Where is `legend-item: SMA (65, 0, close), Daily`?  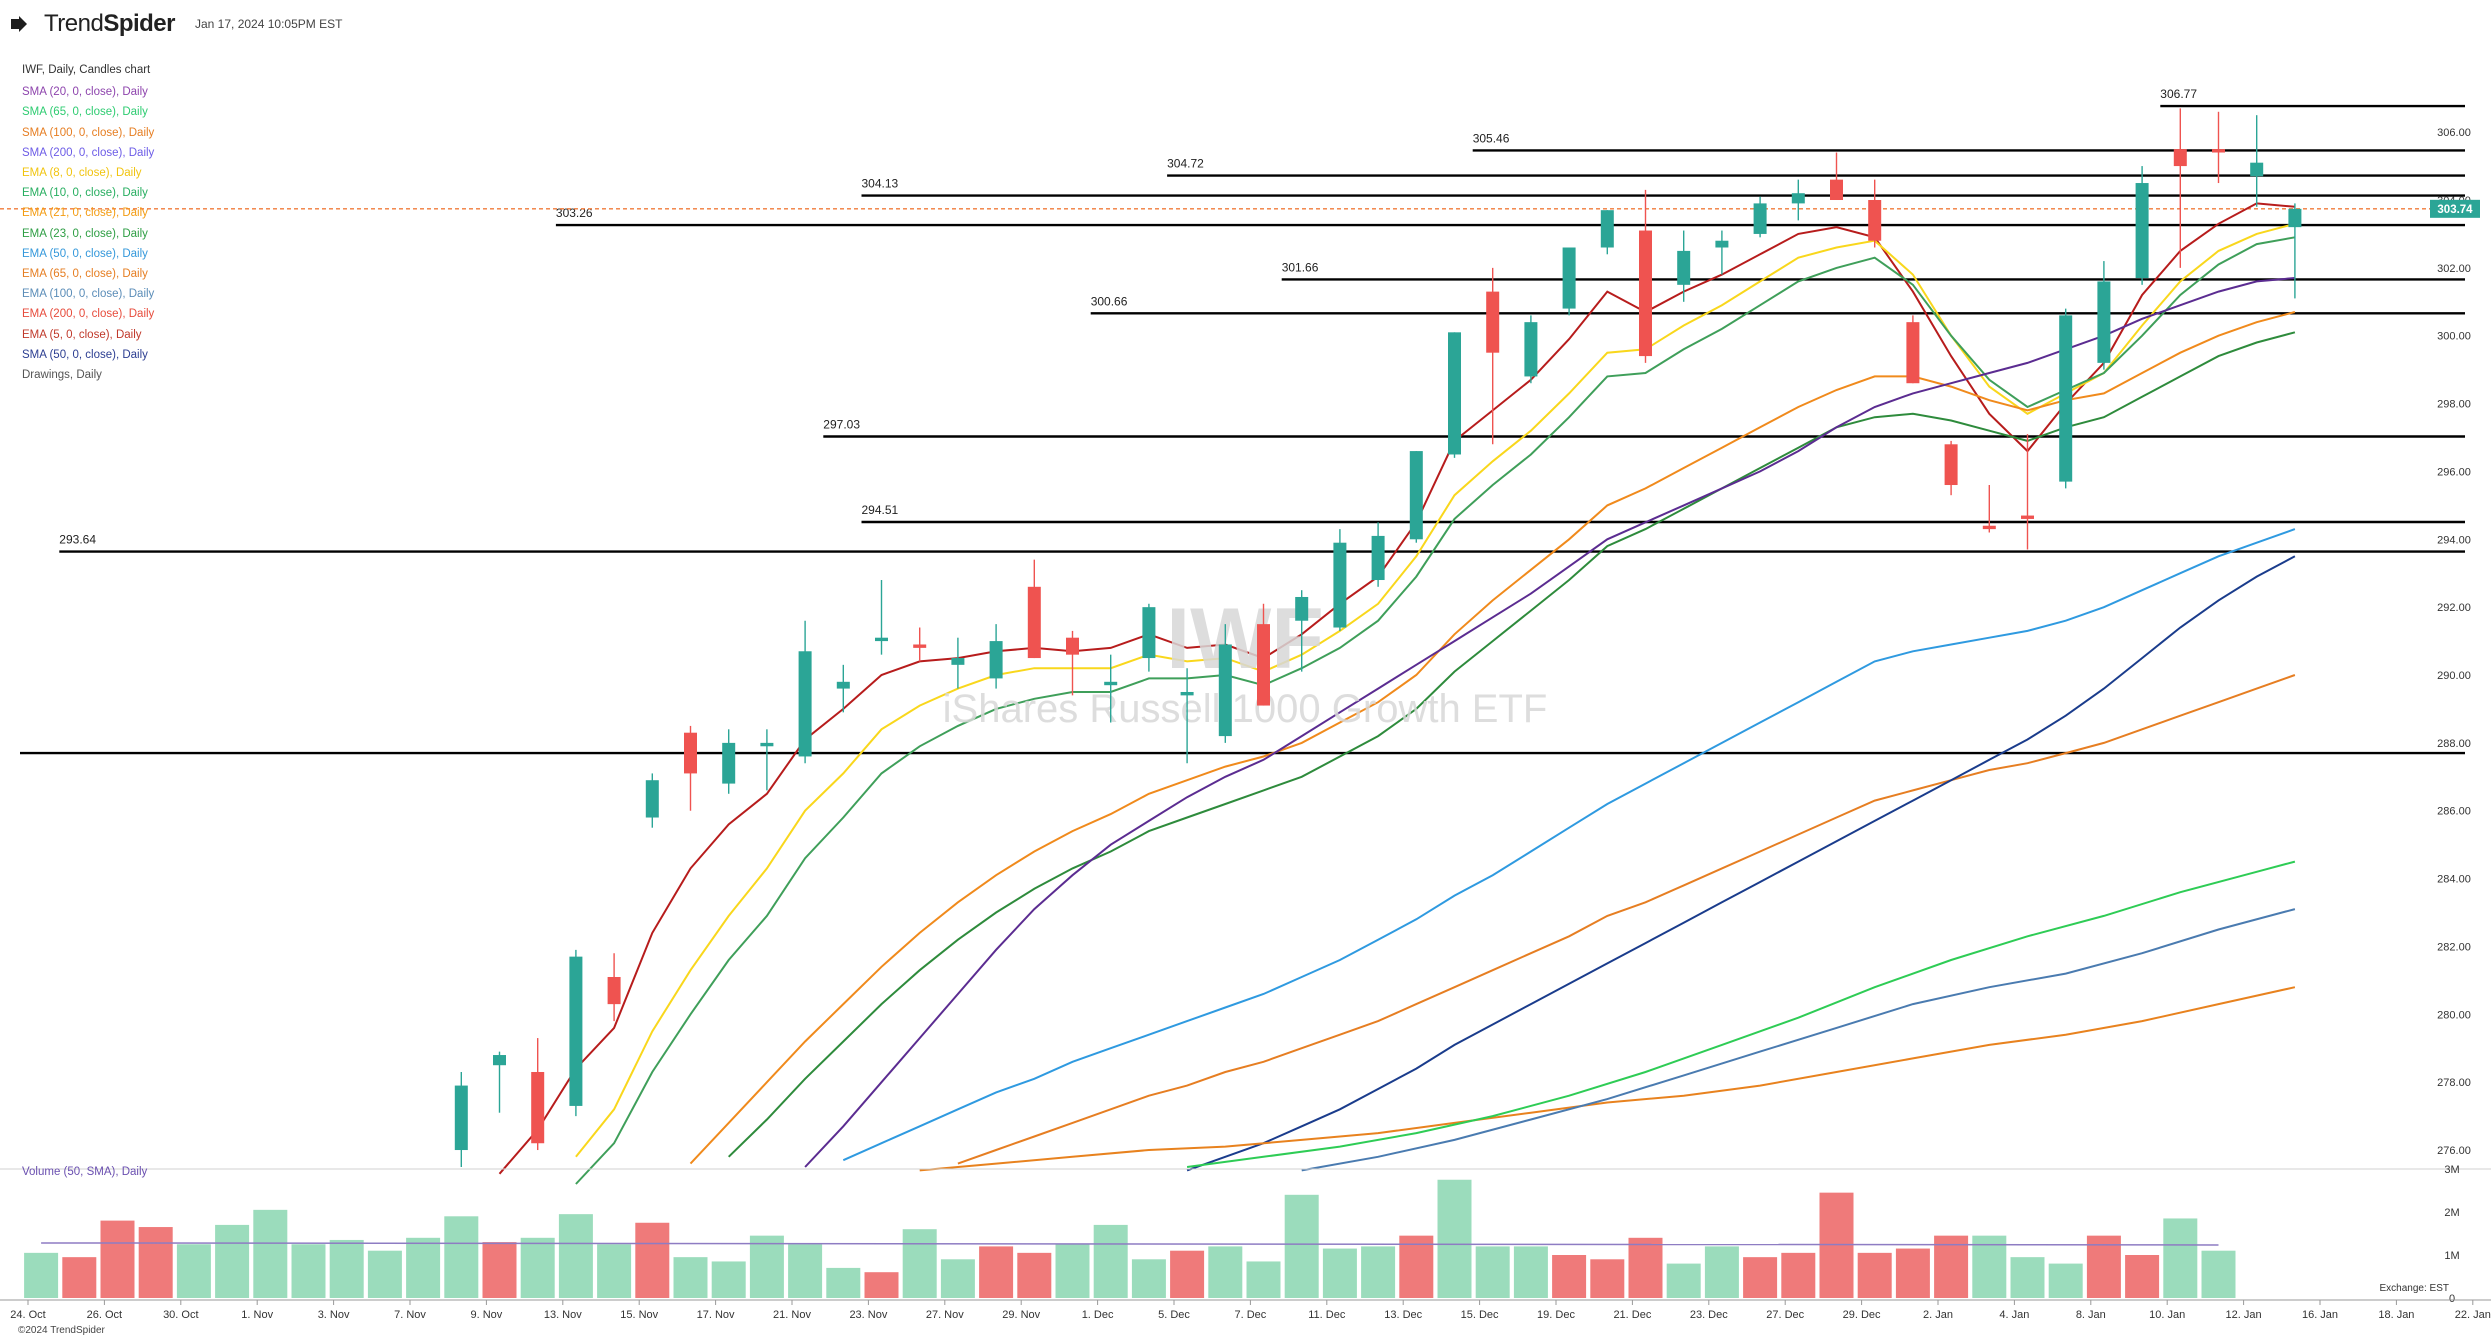 legend-item: SMA (65, 0, close), Daily is located at coordinates (85, 112).